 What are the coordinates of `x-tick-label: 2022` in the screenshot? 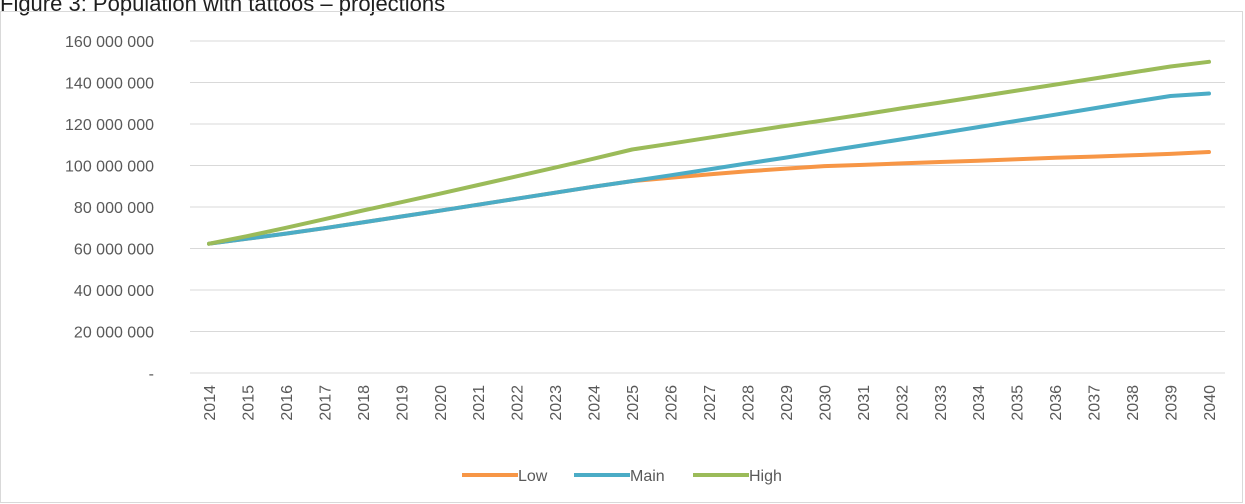 It's located at (518, 403).